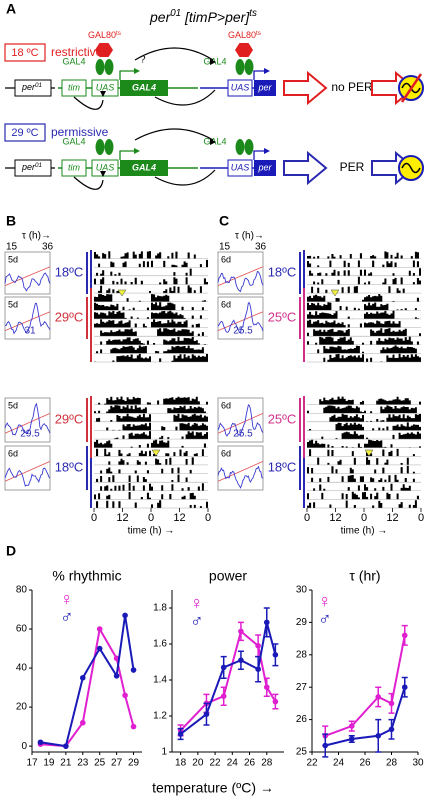 Image resolution: width=426 pixels, height=800 pixels. What do you see at coordinates (259, 75) in the screenshot?
I see `transcription-arrow` at bounding box center [259, 75].